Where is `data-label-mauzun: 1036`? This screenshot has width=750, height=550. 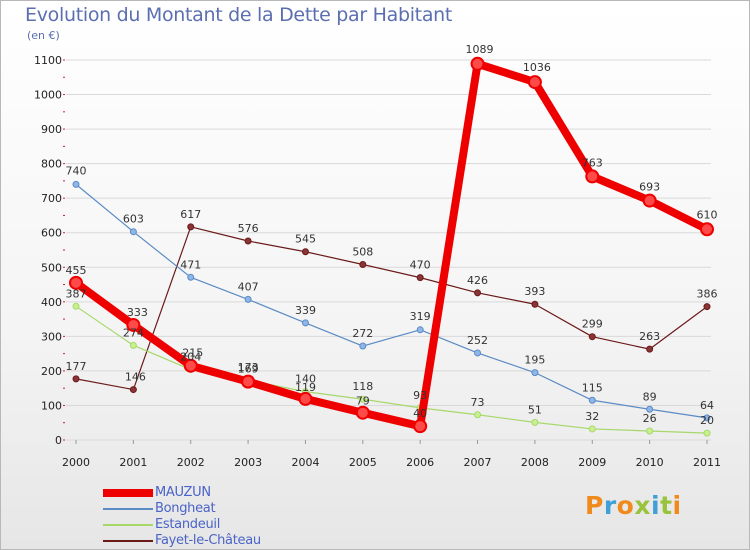 data-label-mauzun: 1036 is located at coordinates (537, 67).